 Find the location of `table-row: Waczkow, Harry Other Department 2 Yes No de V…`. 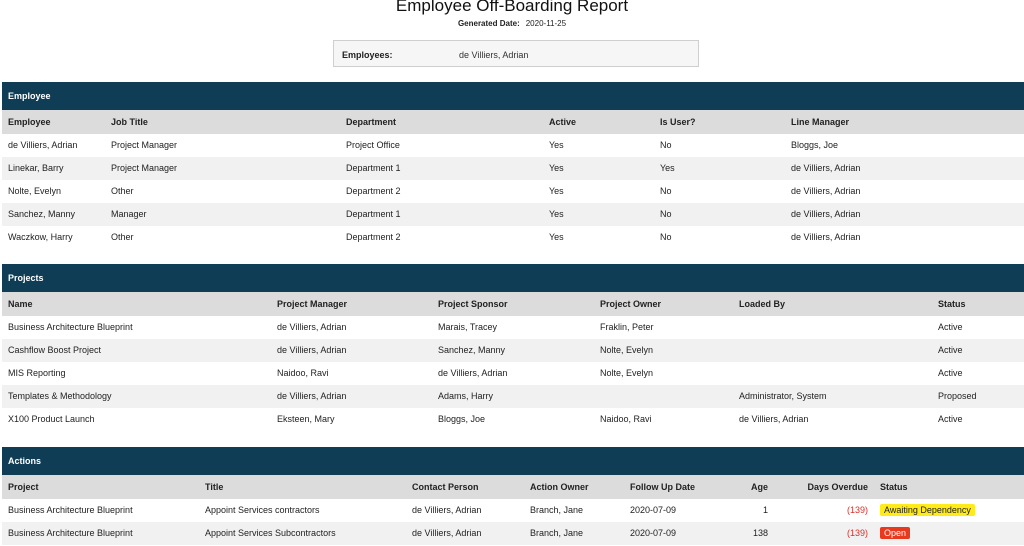

table-row: Waczkow, Harry Other Department 2 Yes No de V… is located at coordinates (513, 237).